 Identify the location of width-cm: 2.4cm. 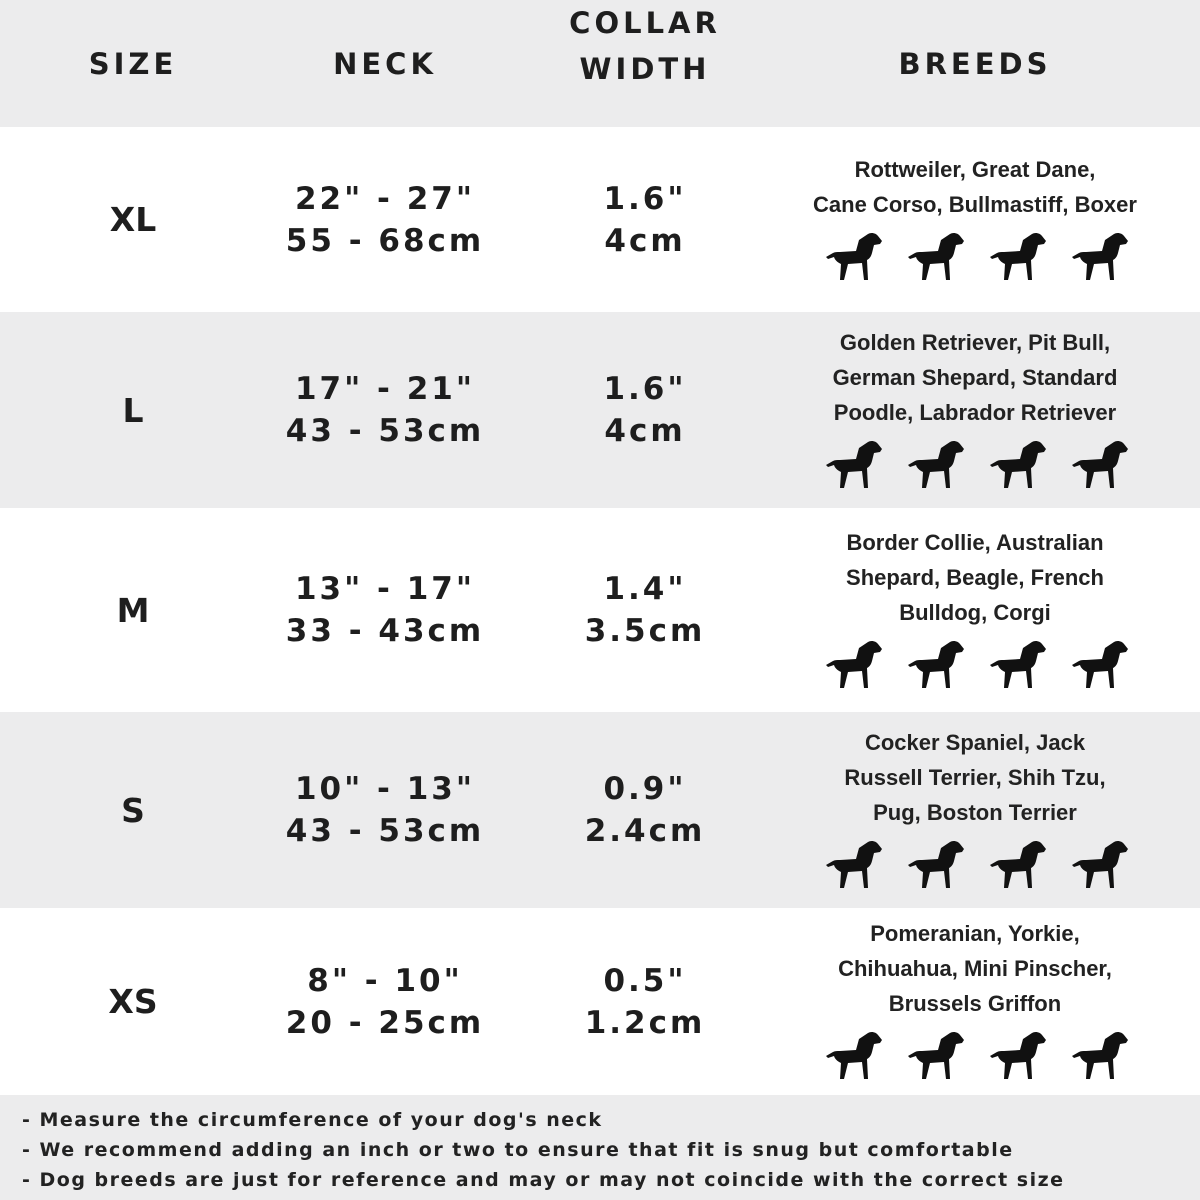
(645, 831).